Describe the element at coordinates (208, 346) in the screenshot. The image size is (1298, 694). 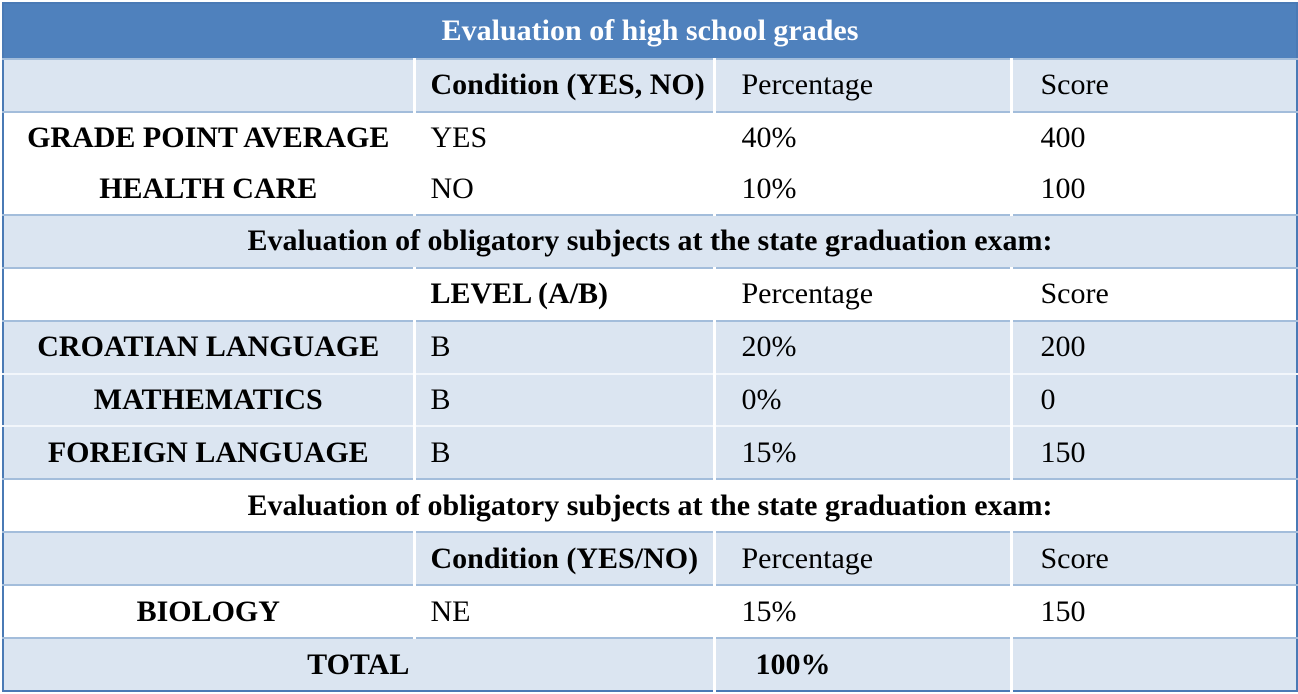
I see `row-label: CROATIAN LANGUAGE` at that location.